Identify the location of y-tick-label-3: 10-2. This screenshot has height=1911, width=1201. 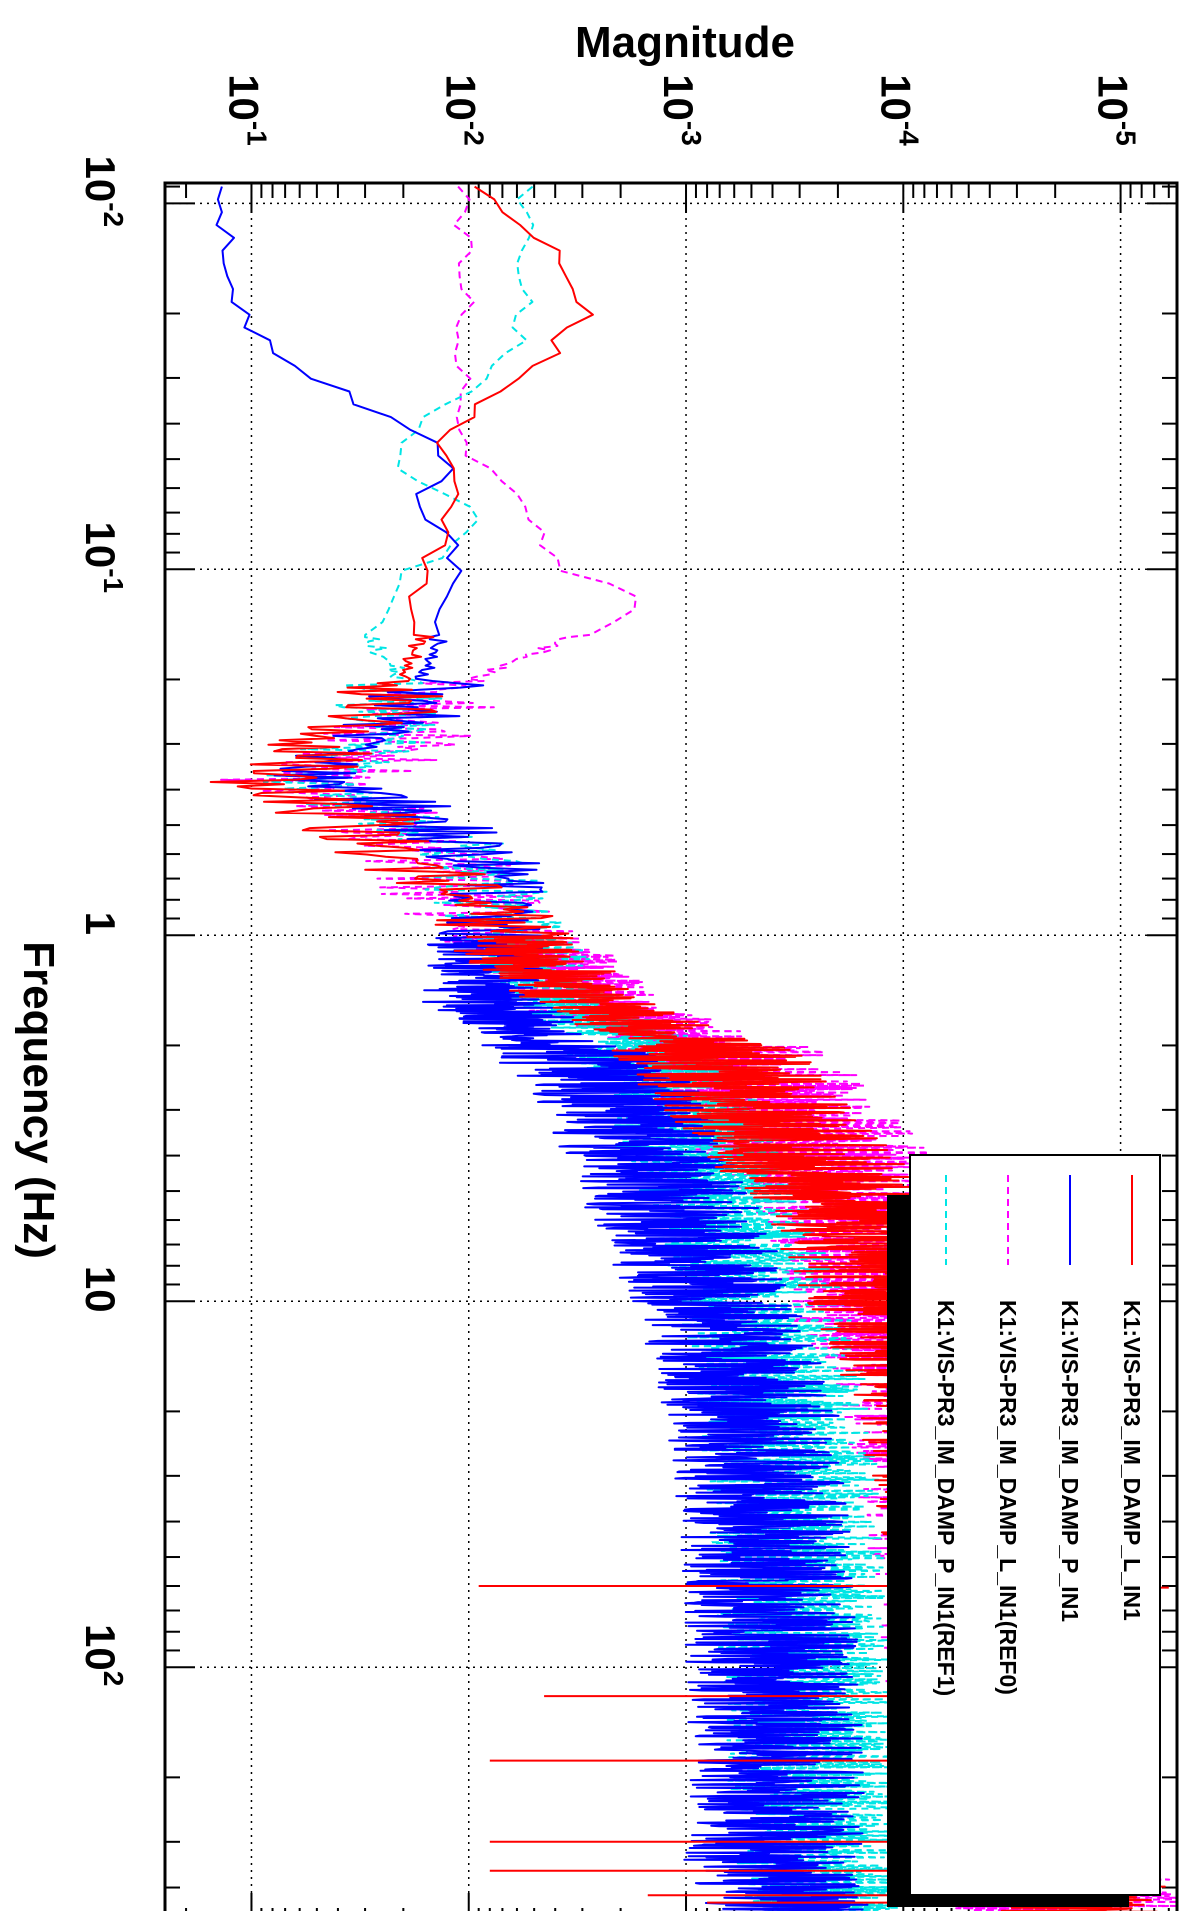
(464, 110).